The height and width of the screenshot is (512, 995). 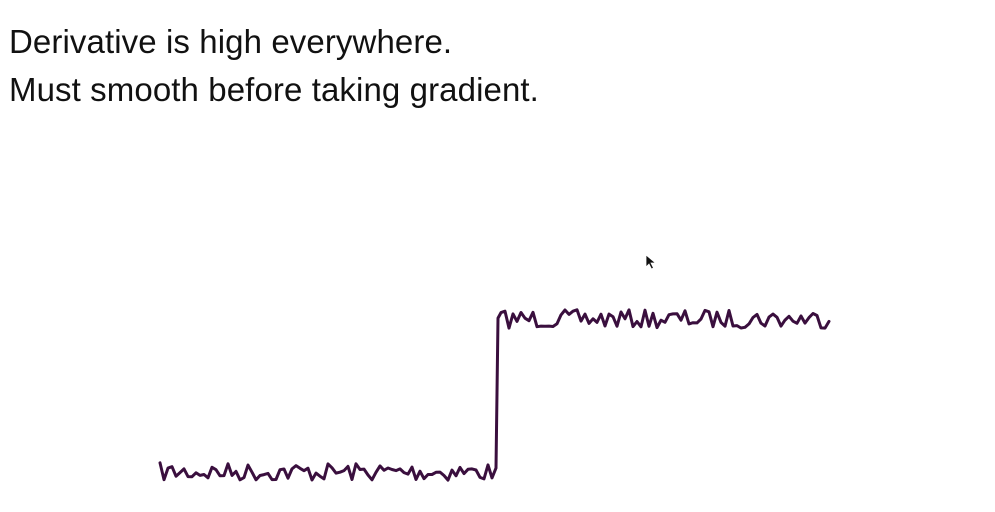 I want to click on slide-line-2: Must smooth before taking gradient., so click(x=274, y=89).